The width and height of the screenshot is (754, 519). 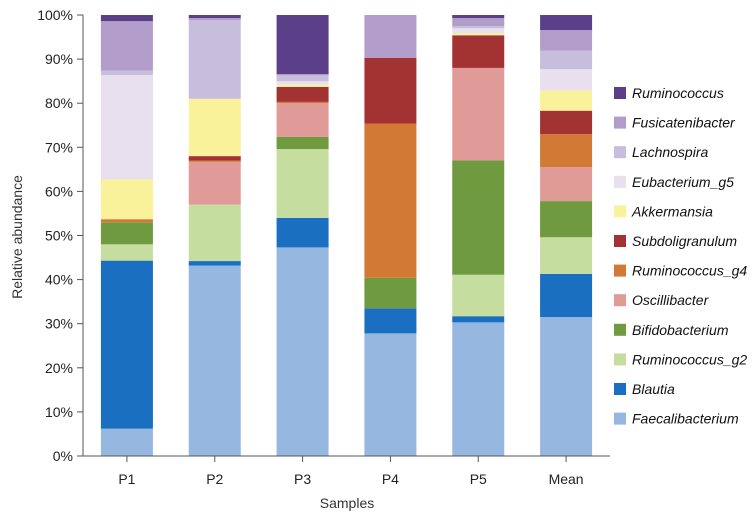 What do you see at coordinates (680, 330) in the screenshot?
I see `legend-label: Bifidobacterium` at bounding box center [680, 330].